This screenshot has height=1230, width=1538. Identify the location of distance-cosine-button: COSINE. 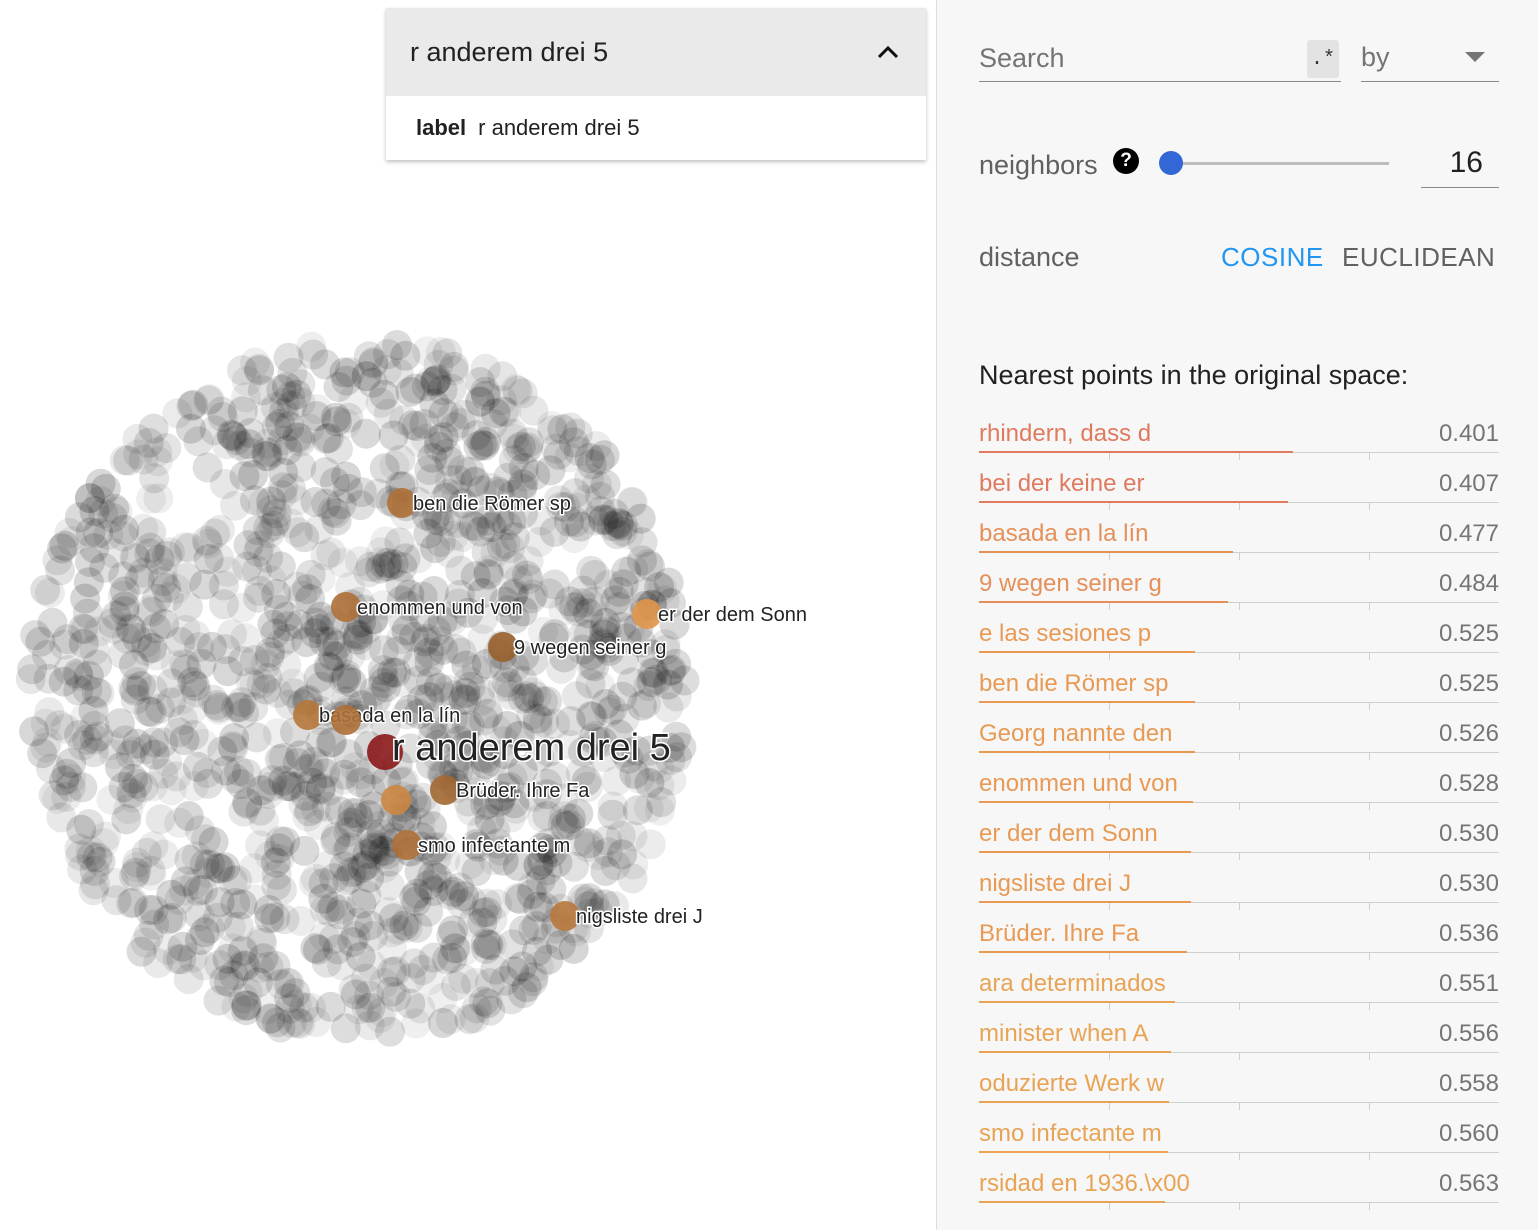
(1272, 257).